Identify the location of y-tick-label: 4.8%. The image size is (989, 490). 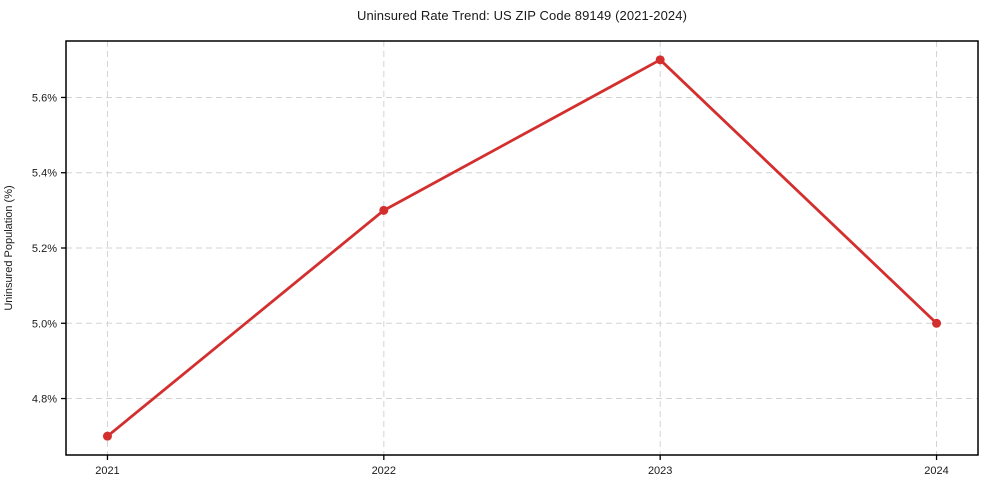
(44, 400).